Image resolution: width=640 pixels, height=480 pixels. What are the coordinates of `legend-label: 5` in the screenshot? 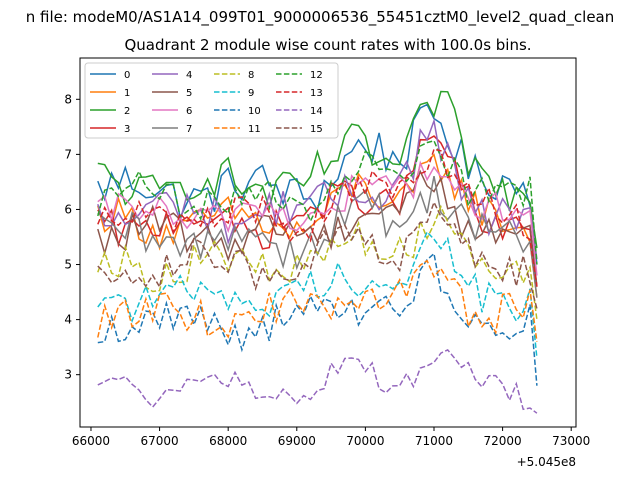 It's located at (189, 93).